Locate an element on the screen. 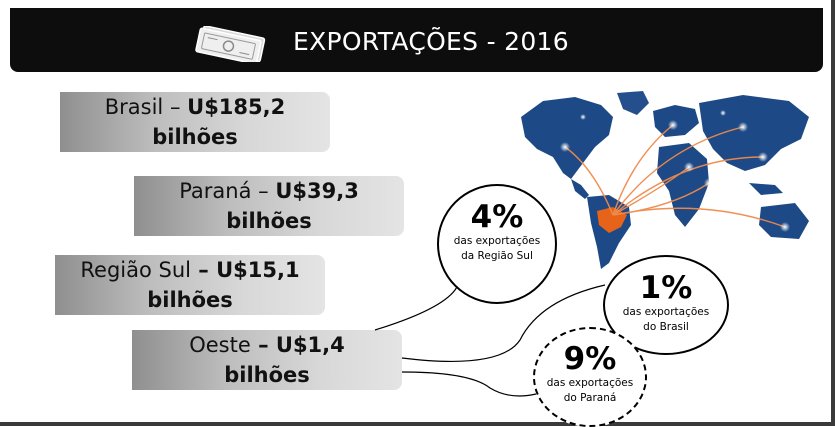 Image resolution: width=835 pixels, height=427 pixels. stat-region: Região Sul is located at coordinates (135, 270).